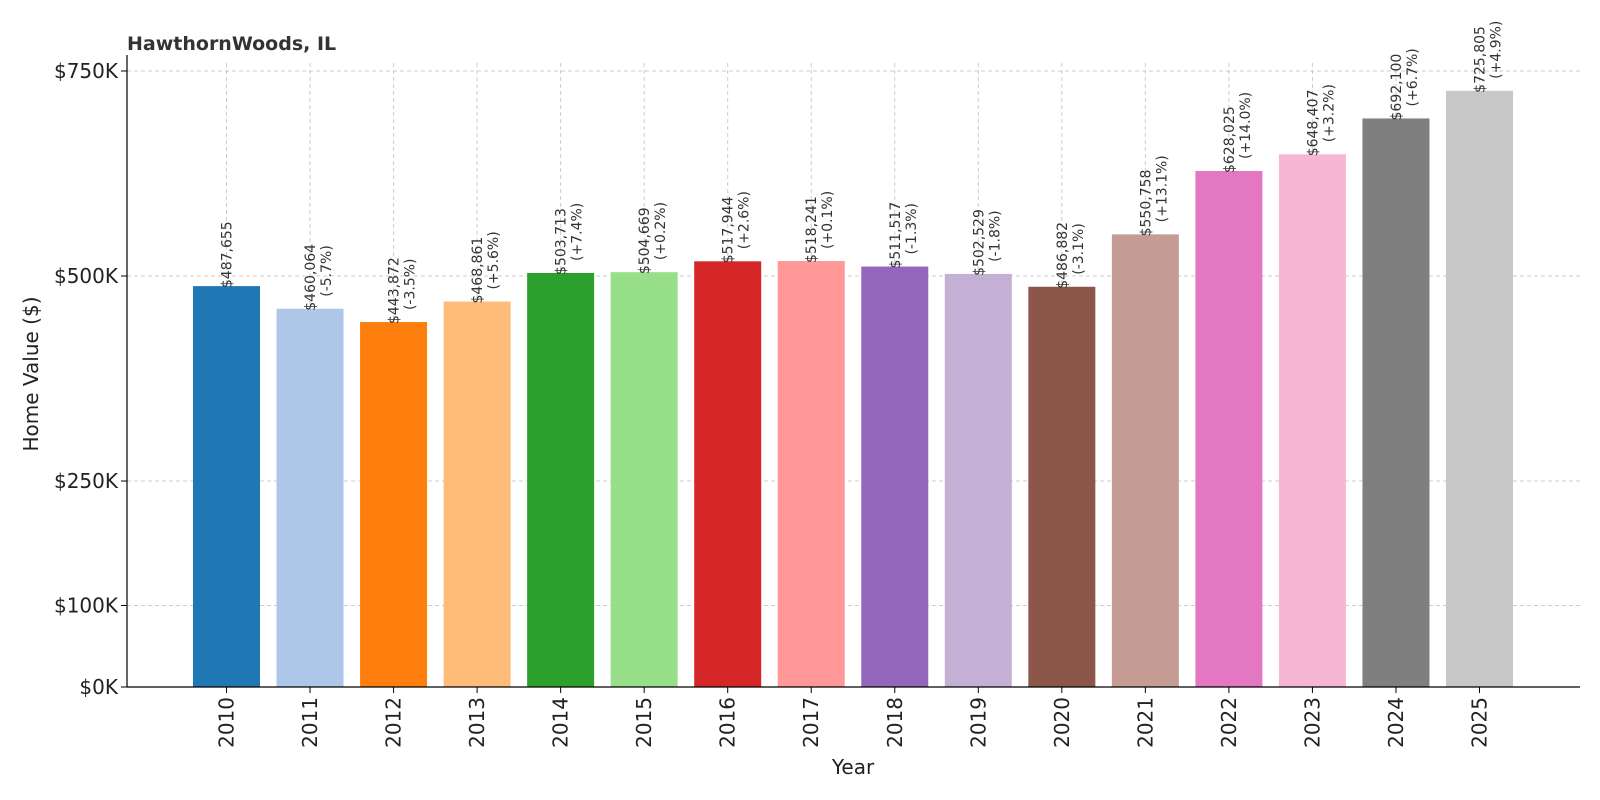 The height and width of the screenshot is (800, 1600). I want to click on bar-change-label: (+3.2%), so click(1329, 113).